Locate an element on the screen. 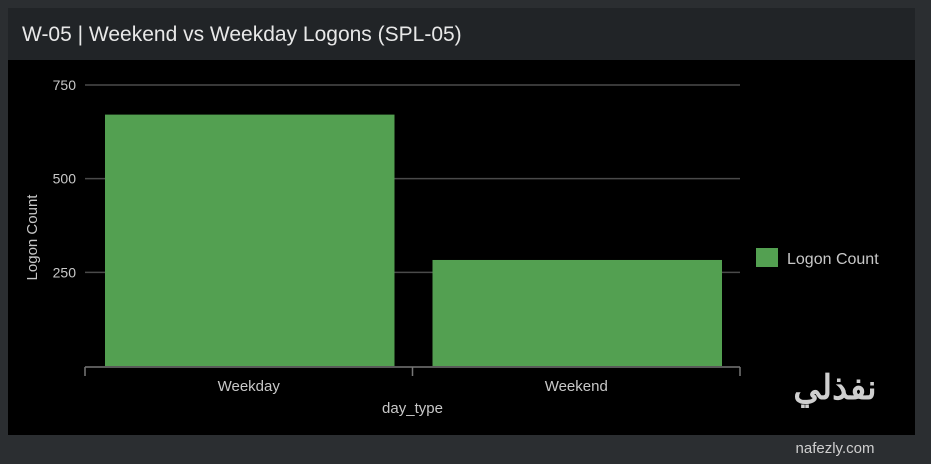 Image resolution: width=931 pixels, height=464 pixels. legend-swatch is located at coordinates (767, 257).